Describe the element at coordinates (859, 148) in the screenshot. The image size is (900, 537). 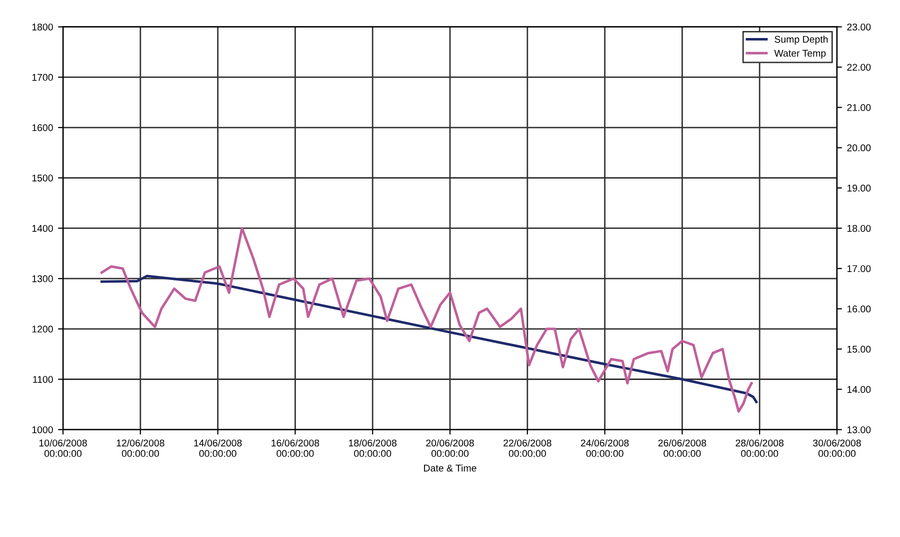
I see `y2-tick-label: 20.00` at that location.